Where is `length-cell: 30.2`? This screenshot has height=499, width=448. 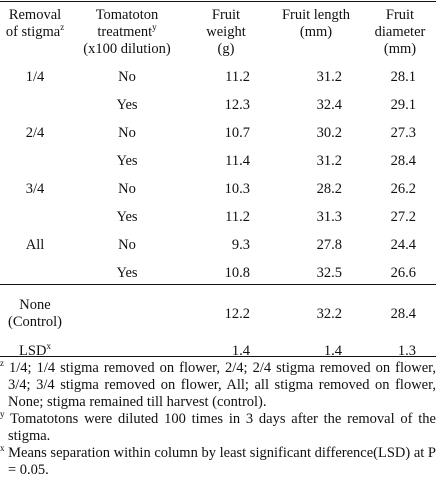 length-cell: 30.2 is located at coordinates (329, 132).